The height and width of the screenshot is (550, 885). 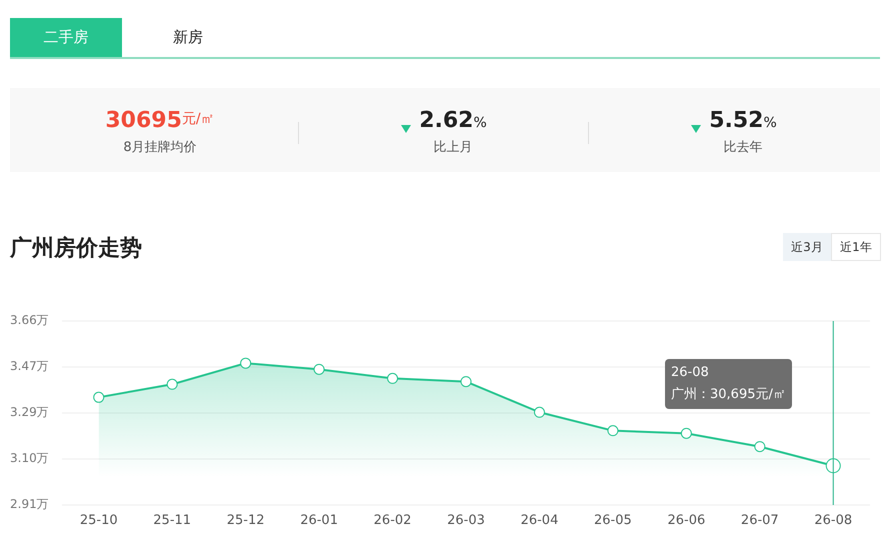 What do you see at coordinates (613, 520) in the screenshot?
I see `x-tick-label: 26-05` at bounding box center [613, 520].